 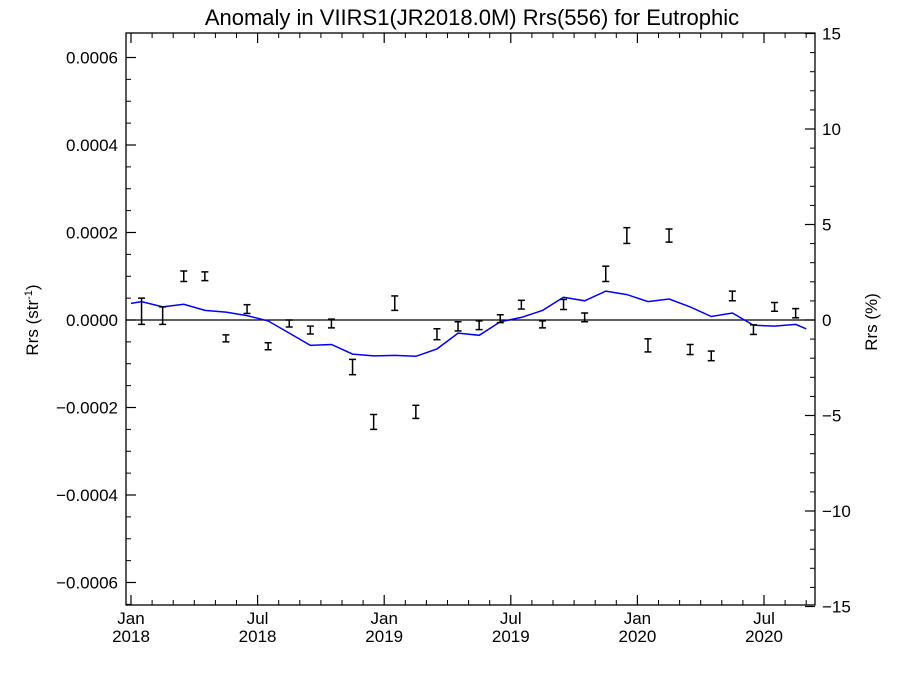 I want to click on y-axis-left-label: Rrs (str-1), so click(x=32, y=319).